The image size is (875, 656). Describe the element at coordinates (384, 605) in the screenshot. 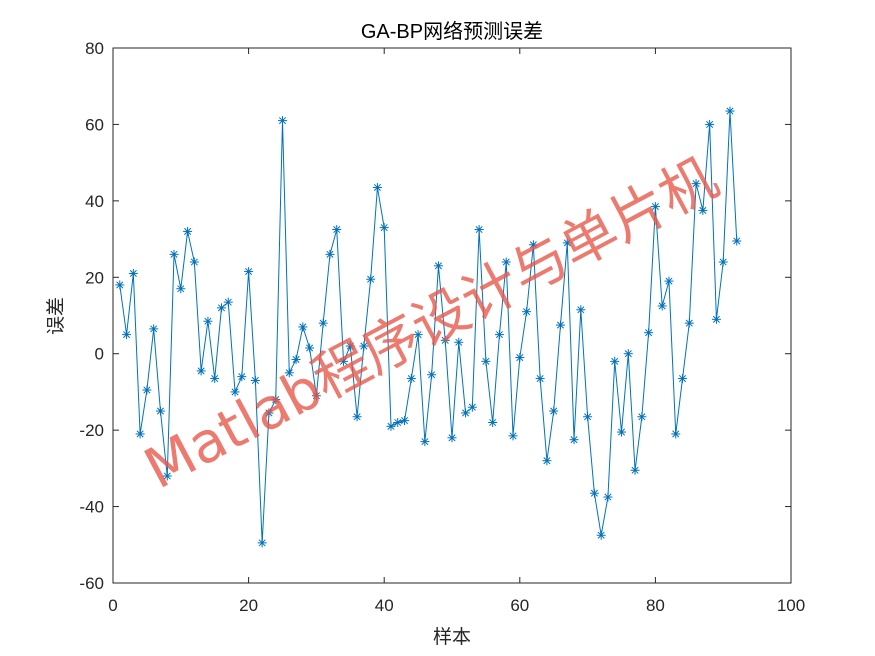

I see `x-tick-label: 40` at that location.